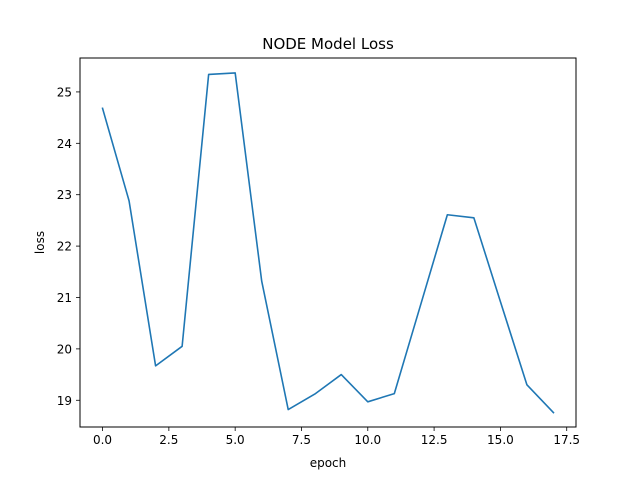 The height and width of the screenshot is (480, 640). What do you see at coordinates (64, 92) in the screenshot?
I see `y-tick-label: 25` at bounding box center [64, 92].